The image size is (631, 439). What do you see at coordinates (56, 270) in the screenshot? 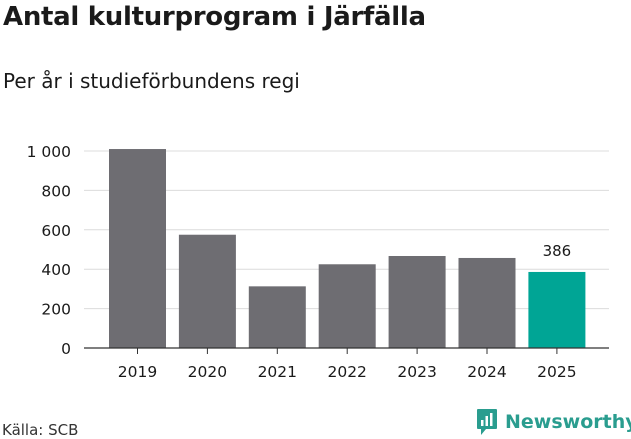
I see `y-tick-label: 400` at bounding box center [56, 270].